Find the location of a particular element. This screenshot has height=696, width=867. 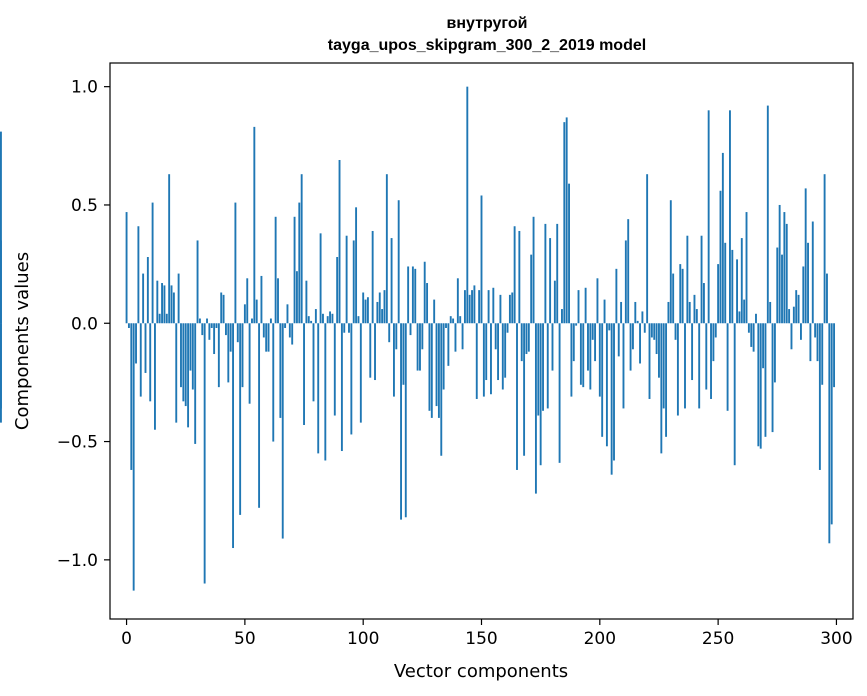

x-tick-label: 150 is located at coordinates (481, 639).